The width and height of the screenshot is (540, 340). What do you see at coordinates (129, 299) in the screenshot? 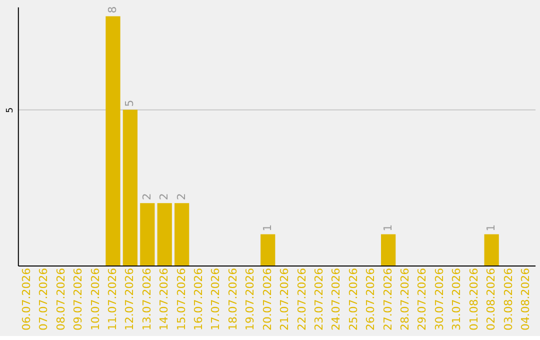
I see `x-tick-label: 12.07.2026` at bounding box center [129, 299].